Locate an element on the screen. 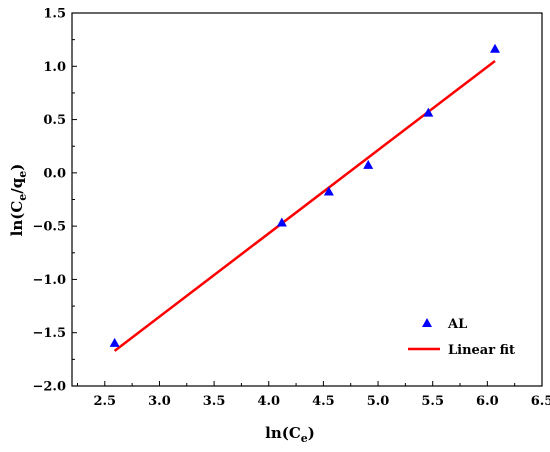  y-tick-label: 1.5 is located at coordinates (54, 14).